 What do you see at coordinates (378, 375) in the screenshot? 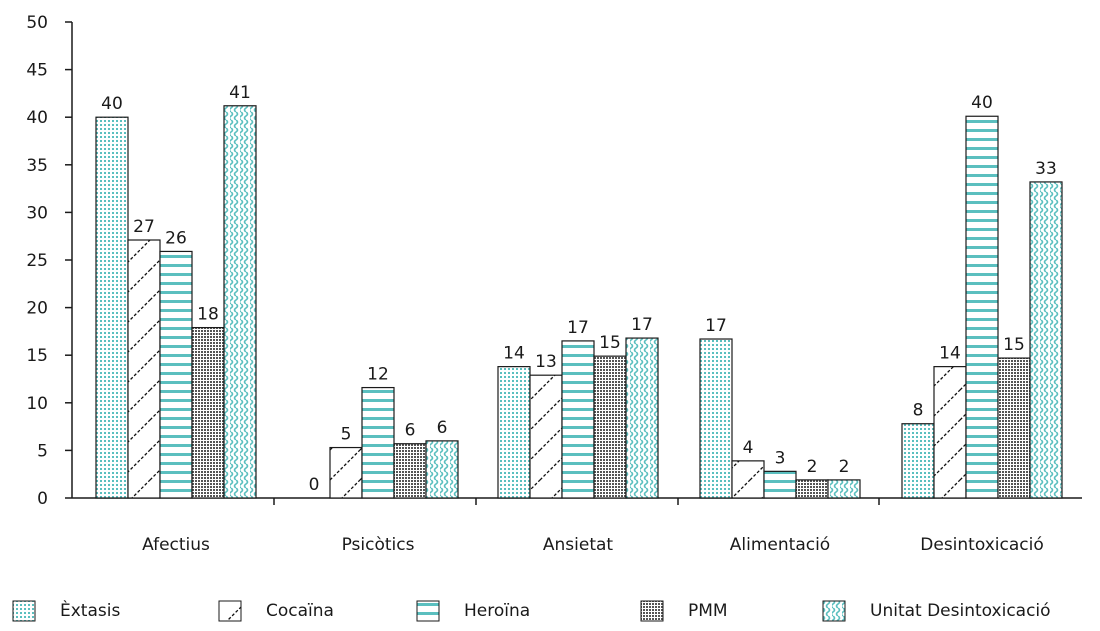
I see `data-label: 12` at bounding box center [378, 375].